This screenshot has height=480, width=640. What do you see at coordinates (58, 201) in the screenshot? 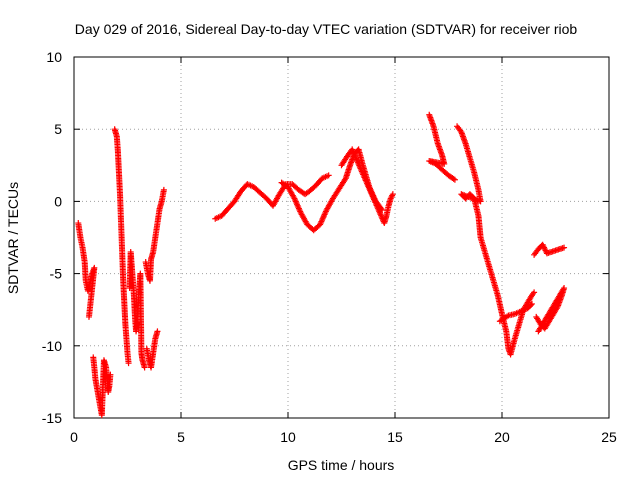
I see `y-tick-label: 0` at bounding box center [58, 201].